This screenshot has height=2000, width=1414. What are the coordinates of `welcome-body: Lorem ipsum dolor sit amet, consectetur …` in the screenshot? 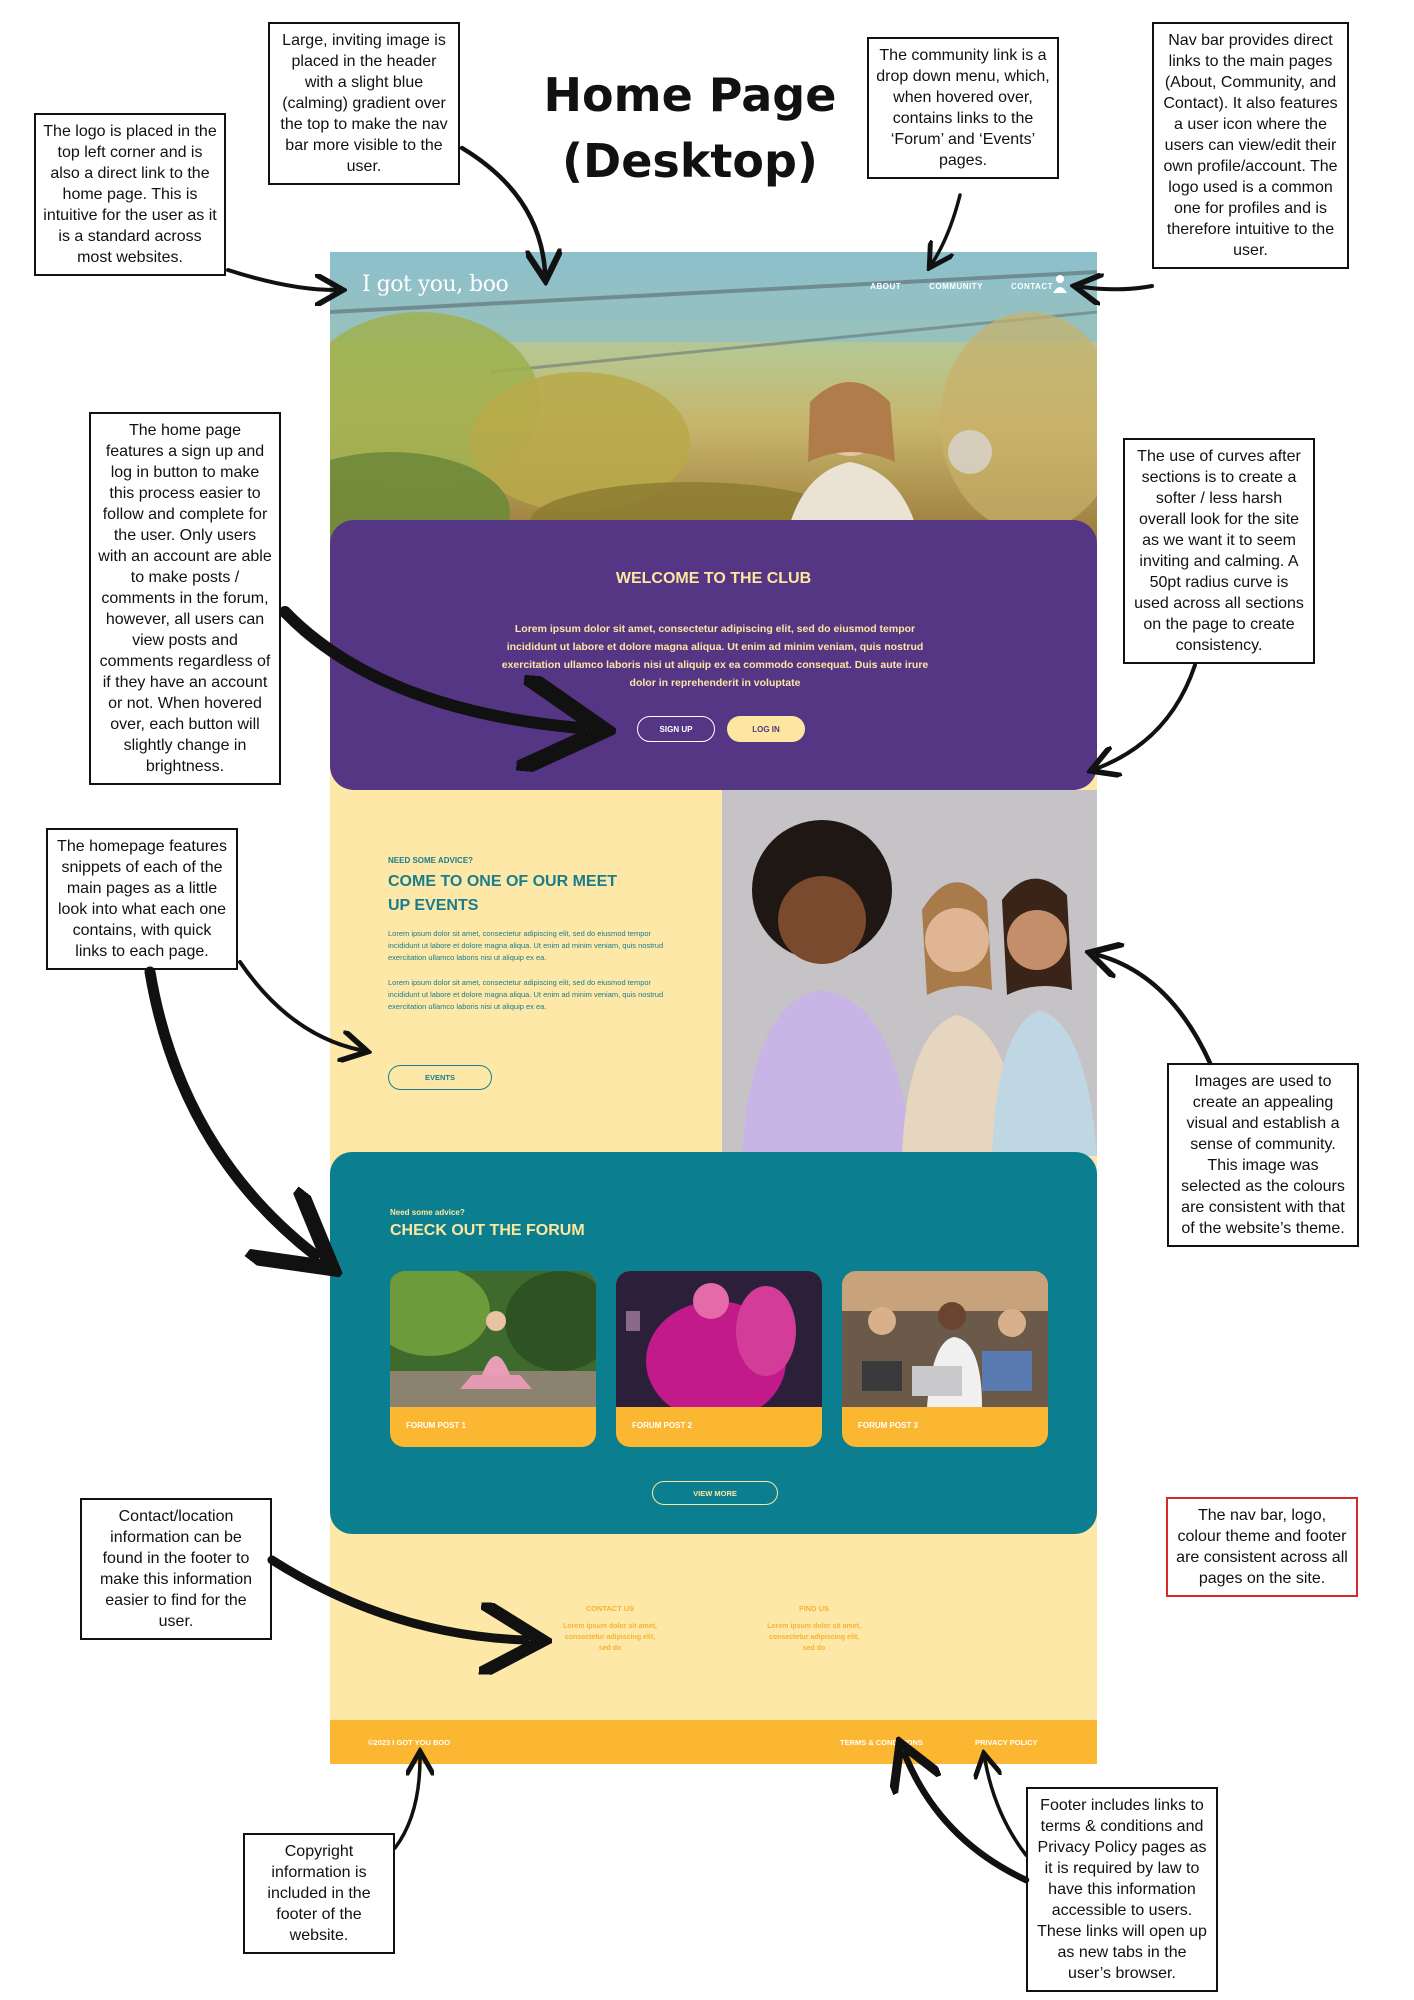 It's located at (715, 656).